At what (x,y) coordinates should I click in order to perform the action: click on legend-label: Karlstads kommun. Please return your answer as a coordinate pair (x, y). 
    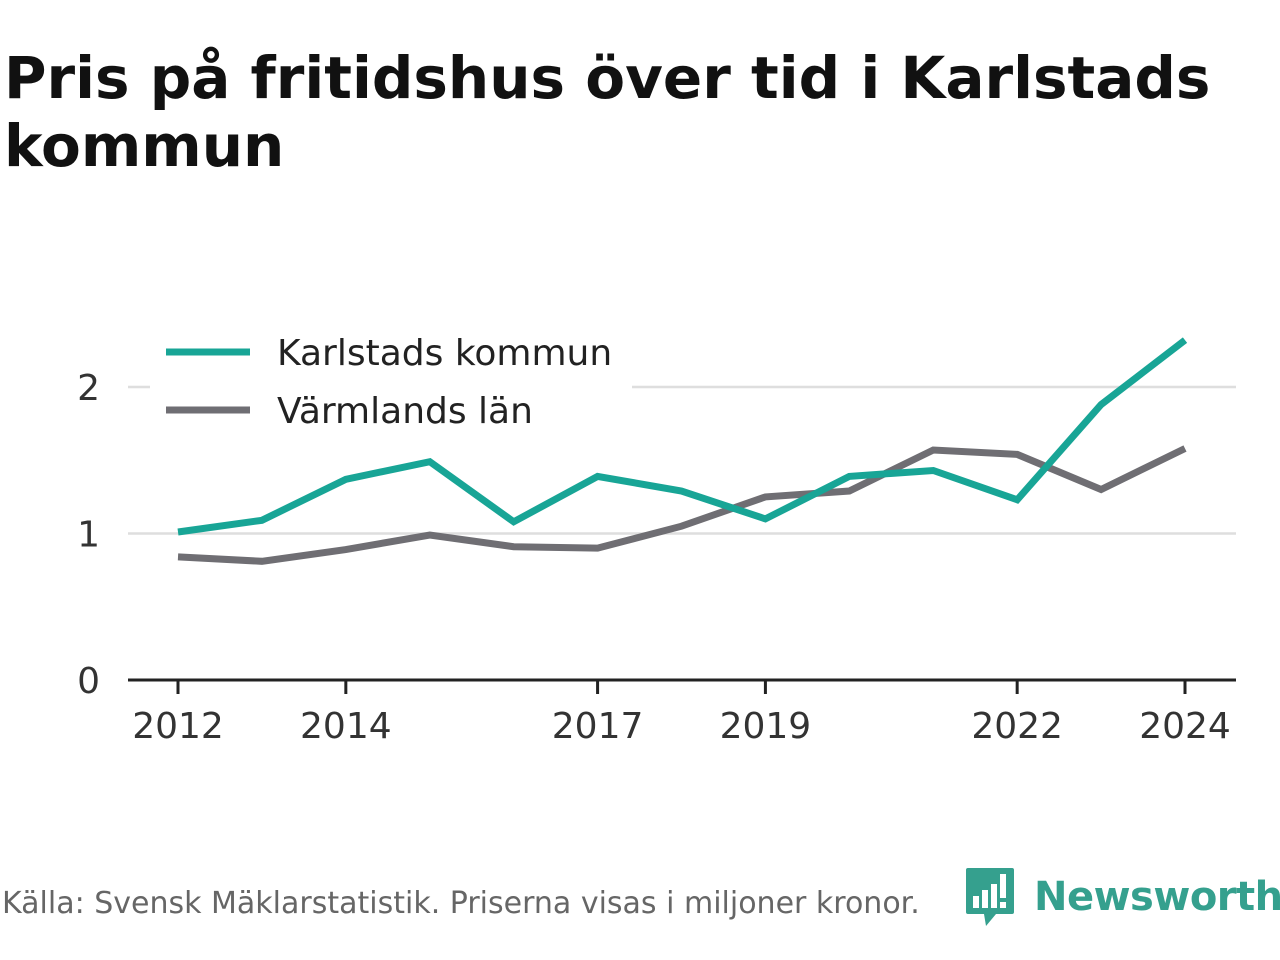
    Looking at the image, I should click on (444, 353).